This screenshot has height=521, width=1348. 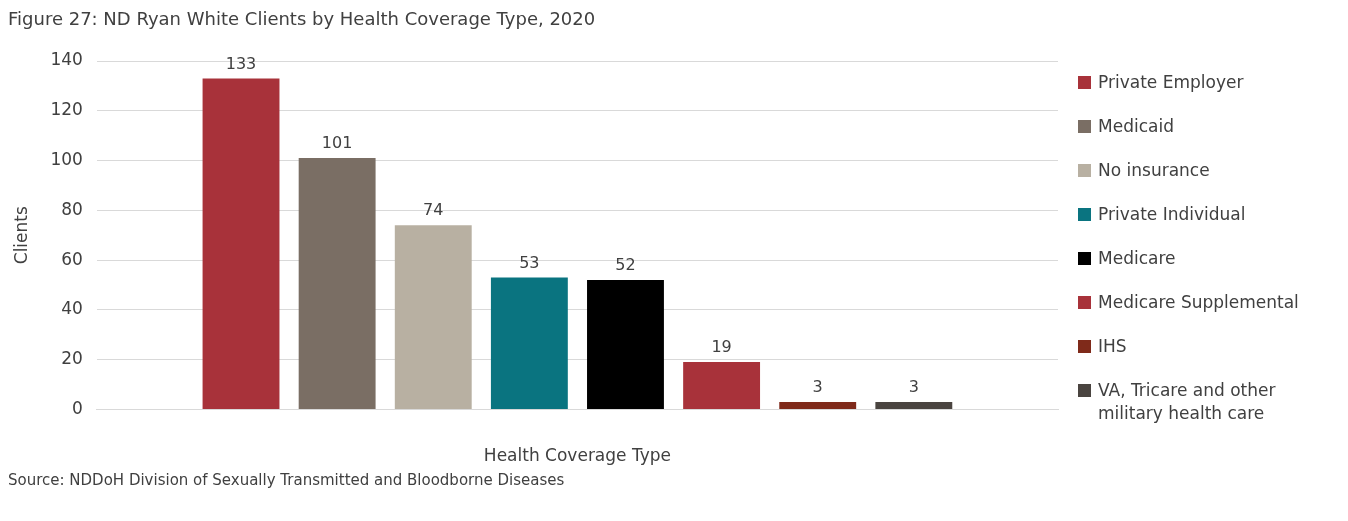 I want to click on legend-label: Medicare Supplemental, so click(x=1198, y=302).